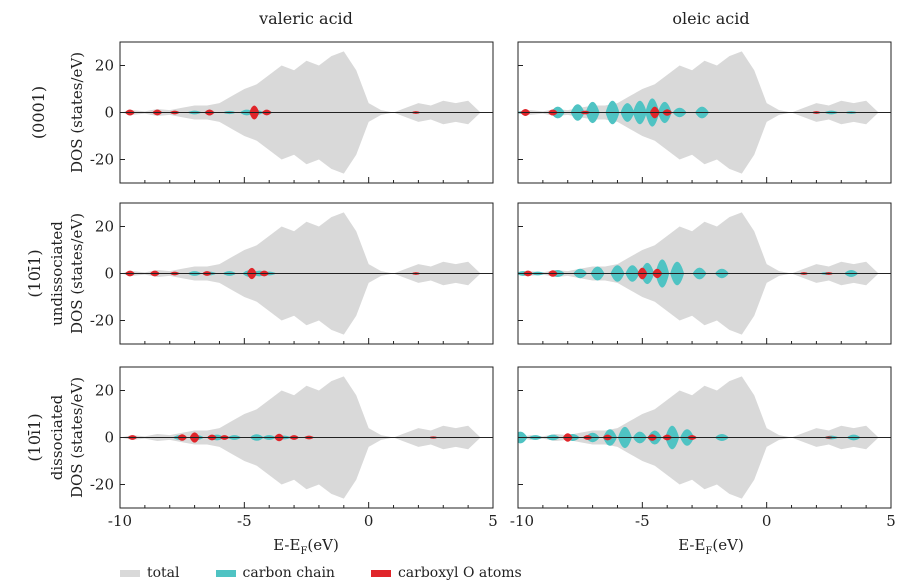 This screenshot has width=907, height=585. I want to click on row-label-state: dissociated, so click(57, 437).